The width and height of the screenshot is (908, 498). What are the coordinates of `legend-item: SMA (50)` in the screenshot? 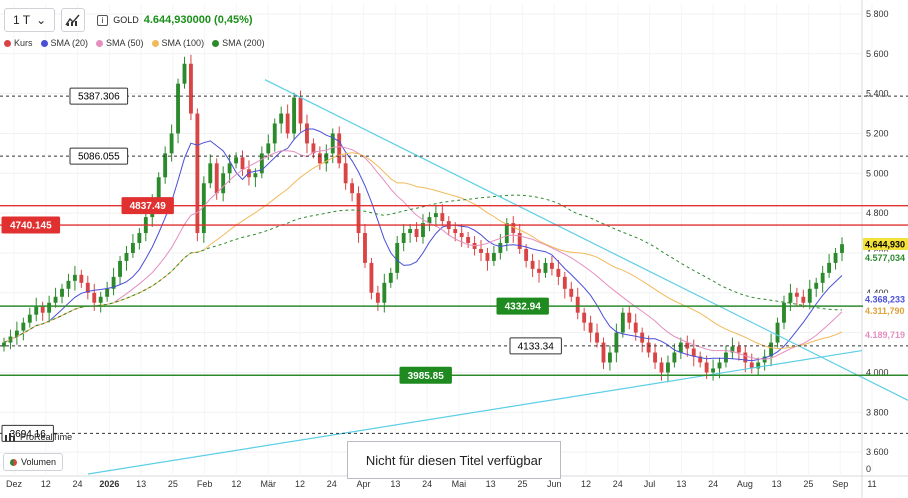 It's located at (120, 43).